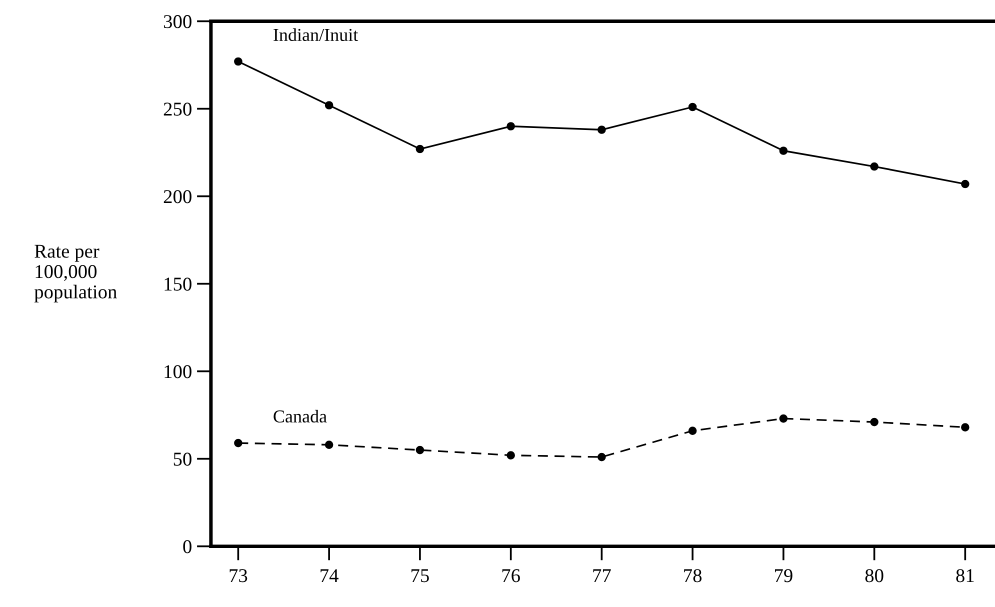 The height and width of the screenshot is (607, 995). What do you see at coordinates (693, 575) in the screenshot?
I see `x-tick-label: 78` at bounding box center [693, 575].